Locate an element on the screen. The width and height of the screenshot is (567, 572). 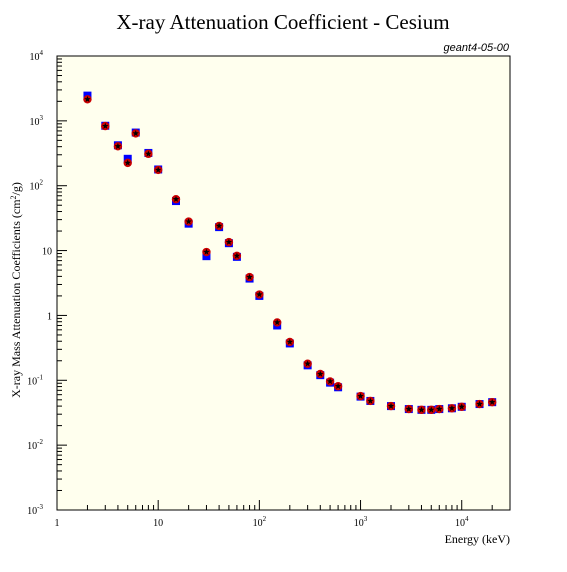
x-tick-label: 10 is located at coordinates (158, 523).